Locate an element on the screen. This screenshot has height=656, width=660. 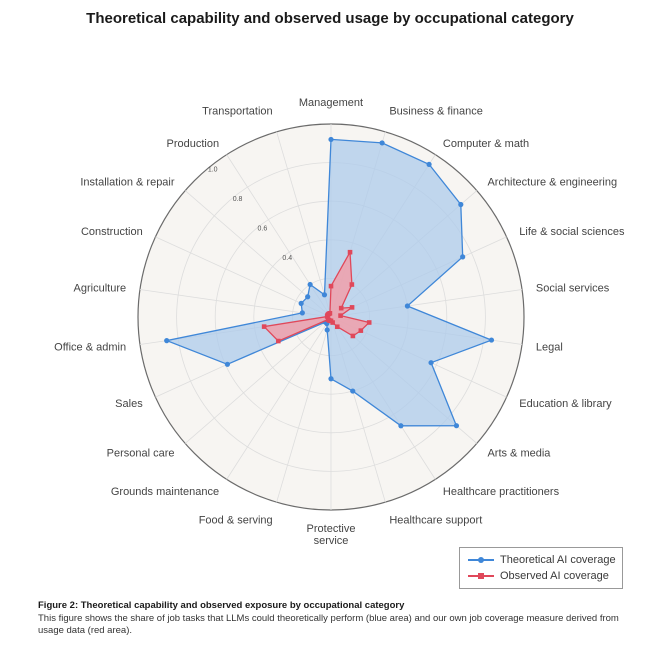
category-label: Education & library is located at coordinates (565, 404).